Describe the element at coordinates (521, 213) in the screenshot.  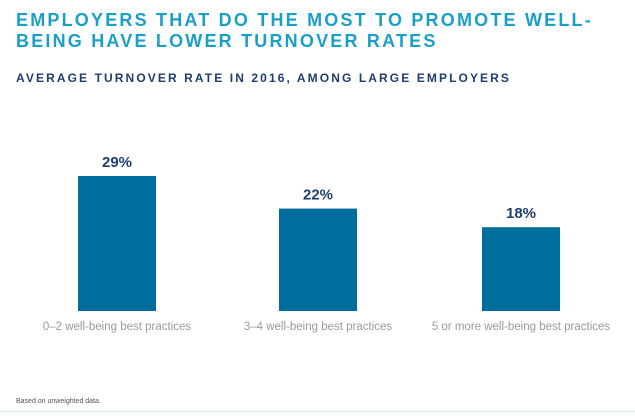
I see `value-label-3: 18%` at that location.